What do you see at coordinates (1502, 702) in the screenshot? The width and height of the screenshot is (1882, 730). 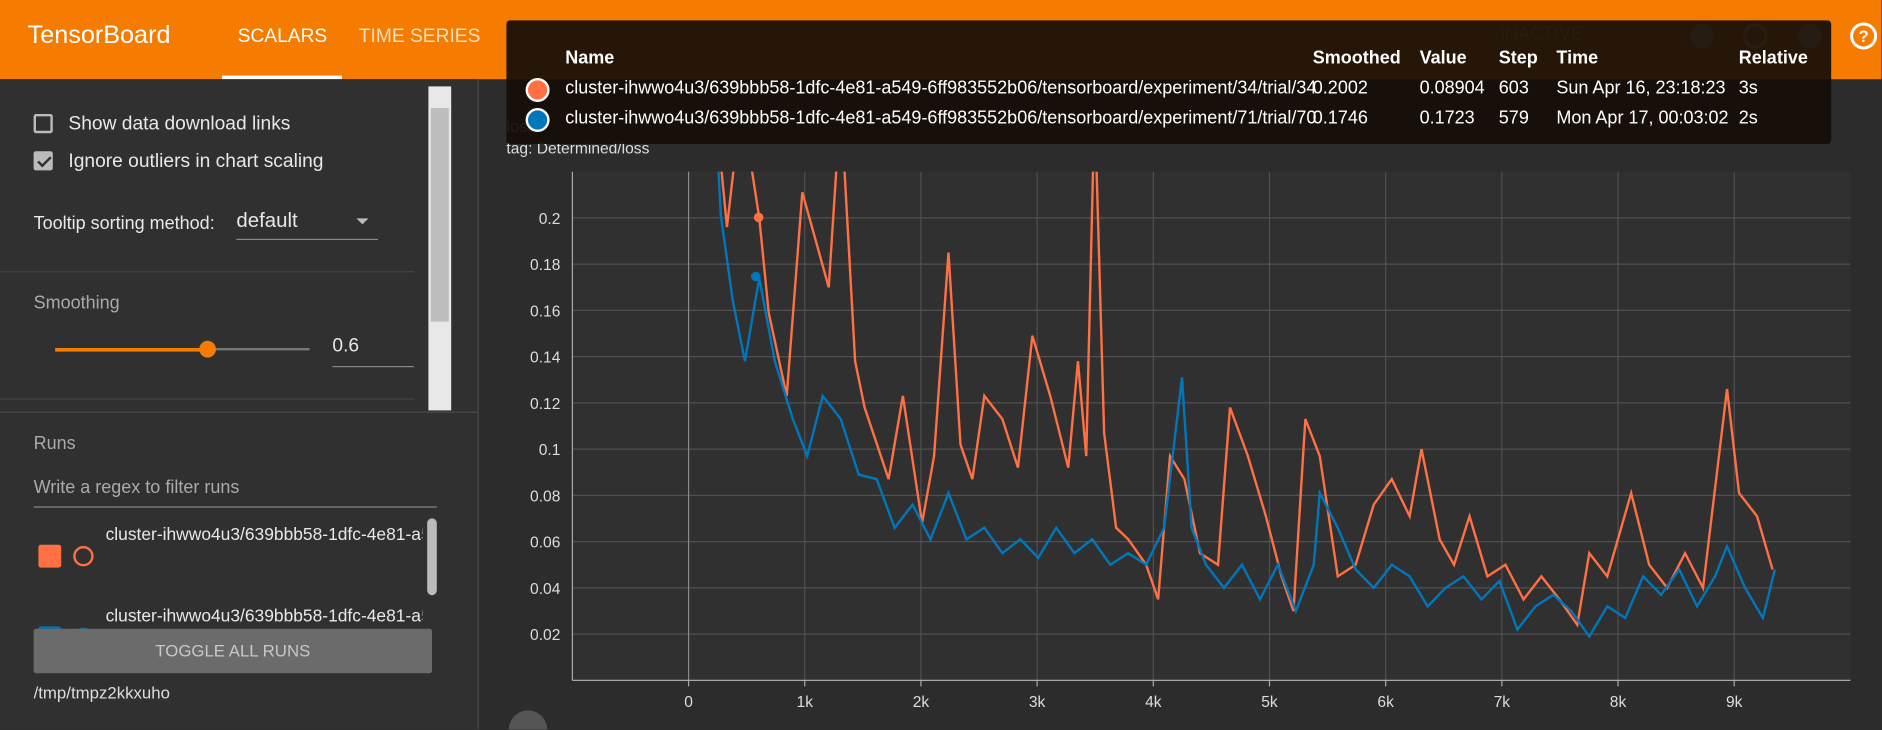 I see `x-tick-label: 7k` at bounding box center [1502, 702].